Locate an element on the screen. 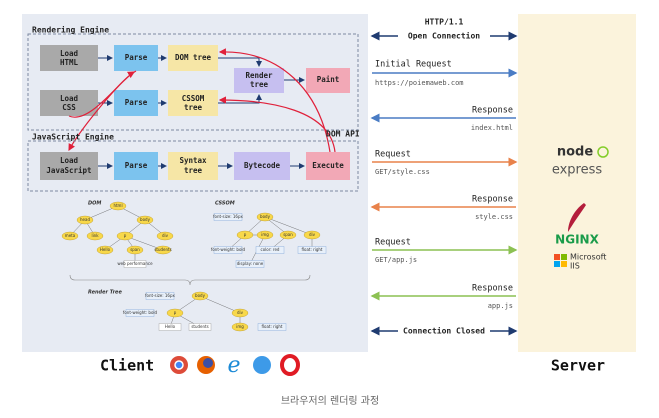  load-js is located at coordinates (69, 166).